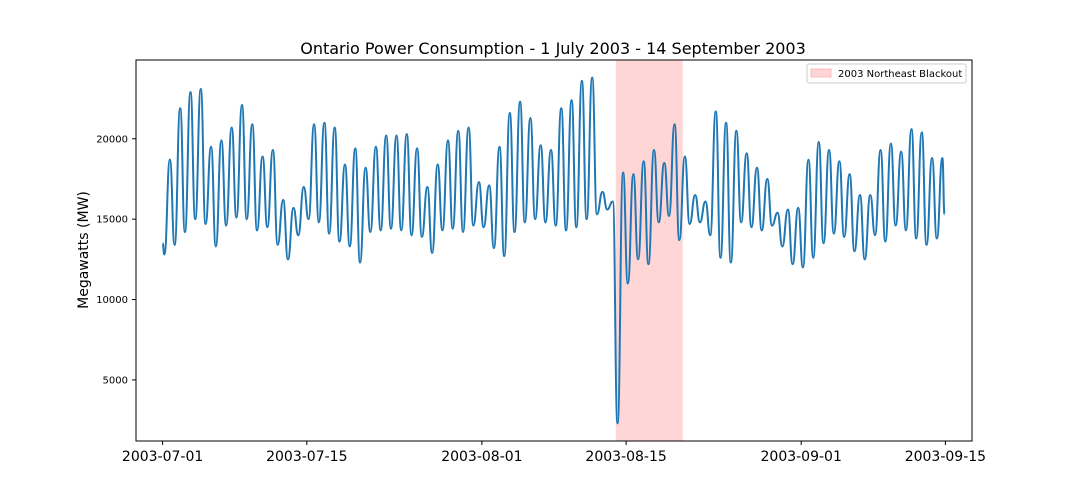 The width and height of the screenshot is (1080, 504). Describe the element at coordinates (821, 73) in the screenshot. I see `legend-swatch` at that location.